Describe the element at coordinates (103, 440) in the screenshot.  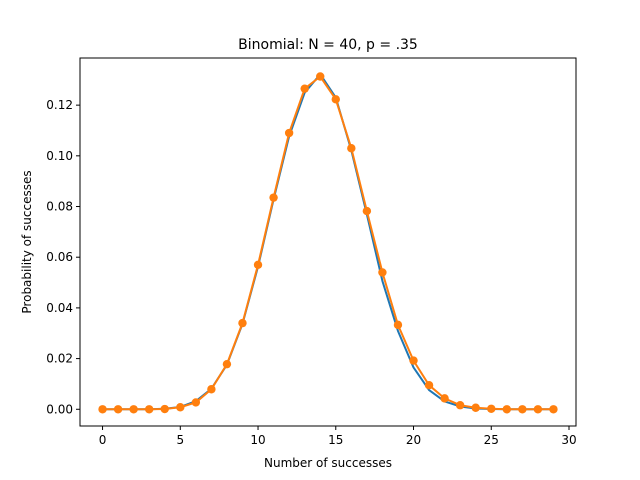
I see `x-tick-label: 0` at that location.